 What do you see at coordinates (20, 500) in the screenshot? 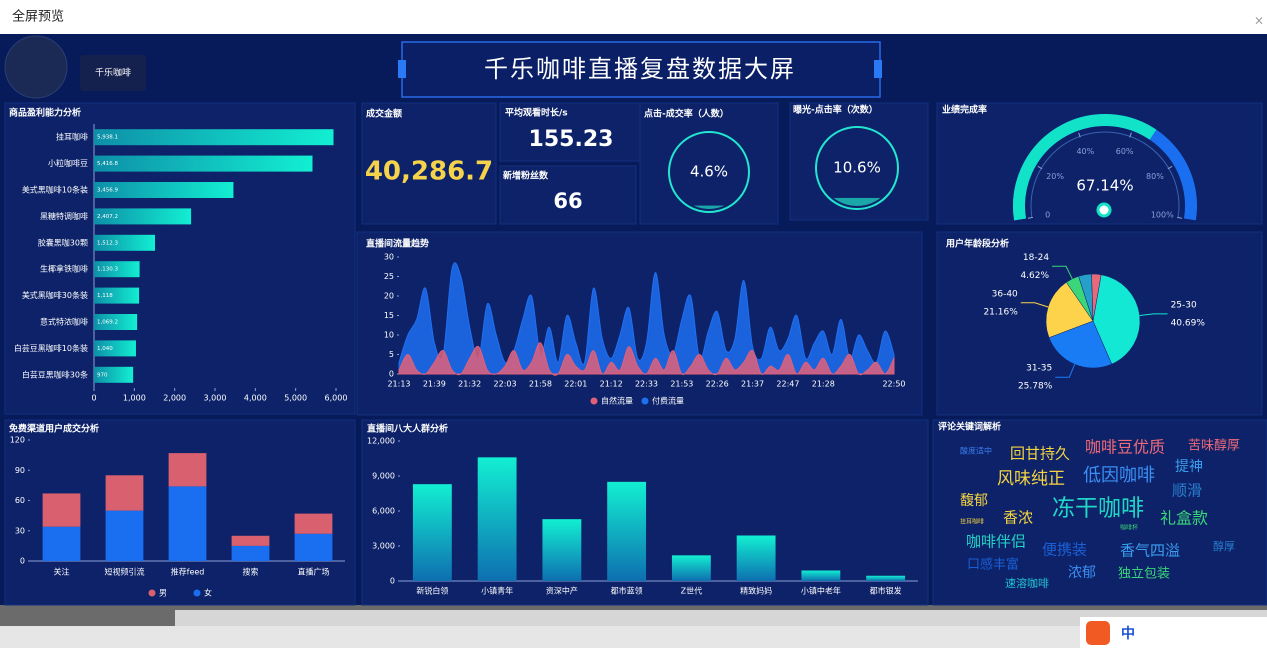
I see `y-tick-label: 60` at bounding box center [20, 500].